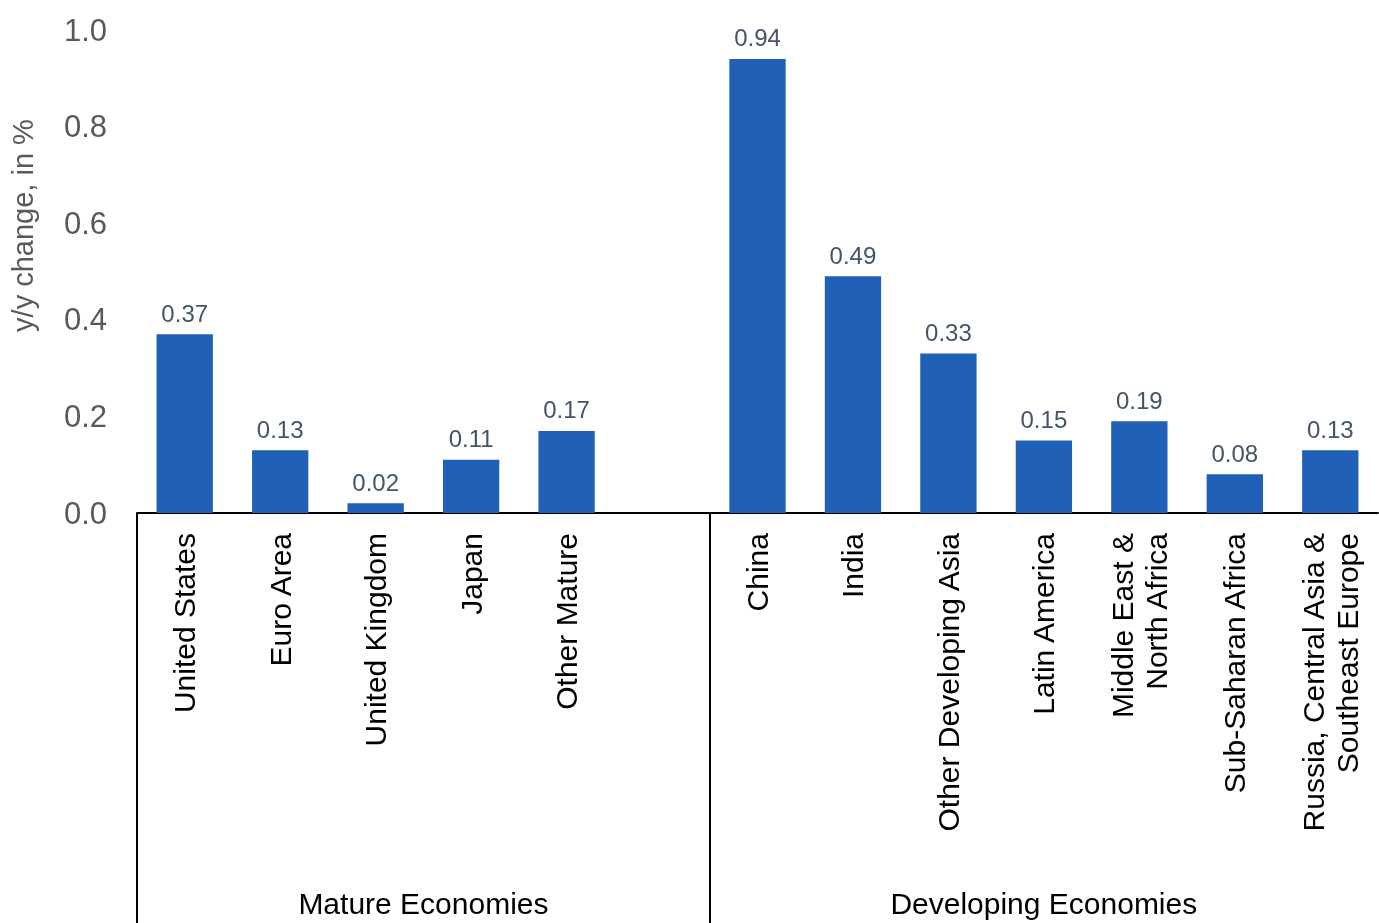 The image size is (1379, 923). Describe the element at coordinates (185, 623) in the screenshot. I see `x-tick-label: United States` at that location.